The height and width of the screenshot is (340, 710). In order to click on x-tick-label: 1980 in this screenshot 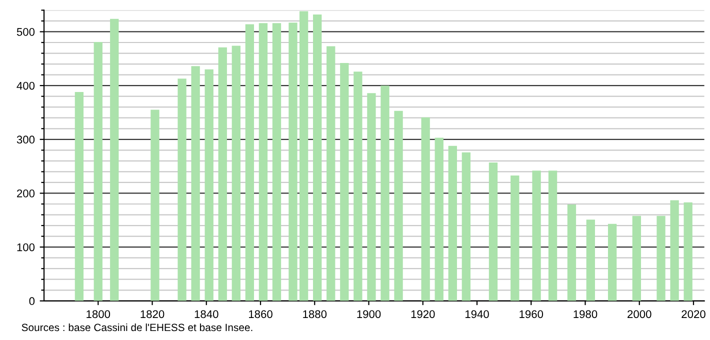, I will do `click(586, 314)`.